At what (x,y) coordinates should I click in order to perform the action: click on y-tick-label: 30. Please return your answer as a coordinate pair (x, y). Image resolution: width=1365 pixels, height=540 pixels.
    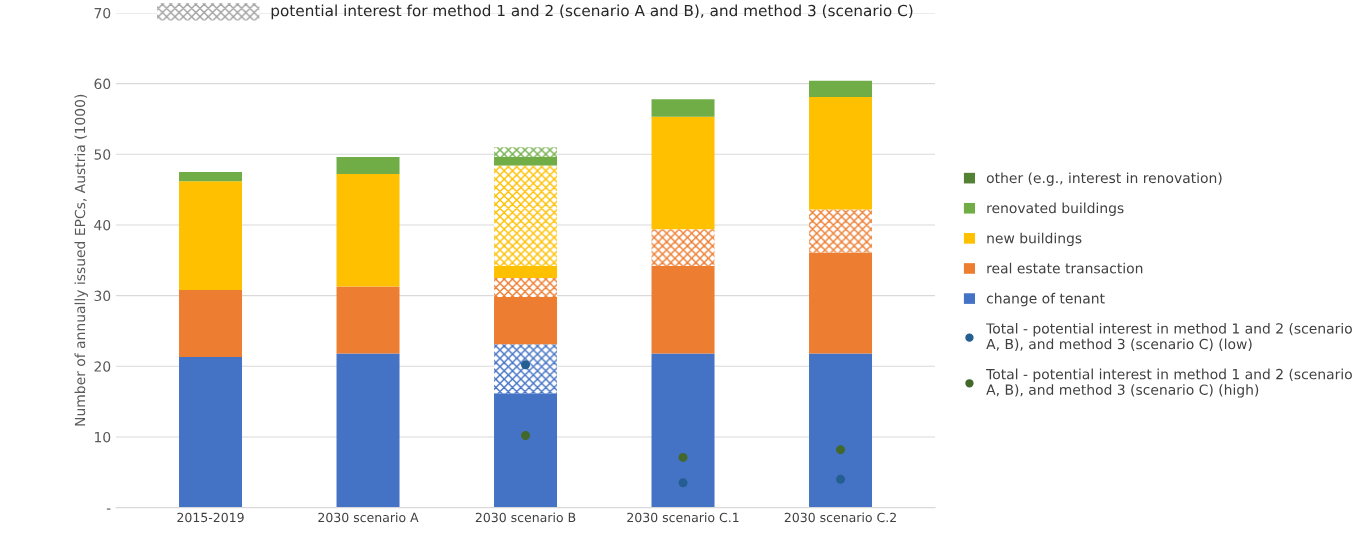
    Looking at the image, I should click on (102, 296).